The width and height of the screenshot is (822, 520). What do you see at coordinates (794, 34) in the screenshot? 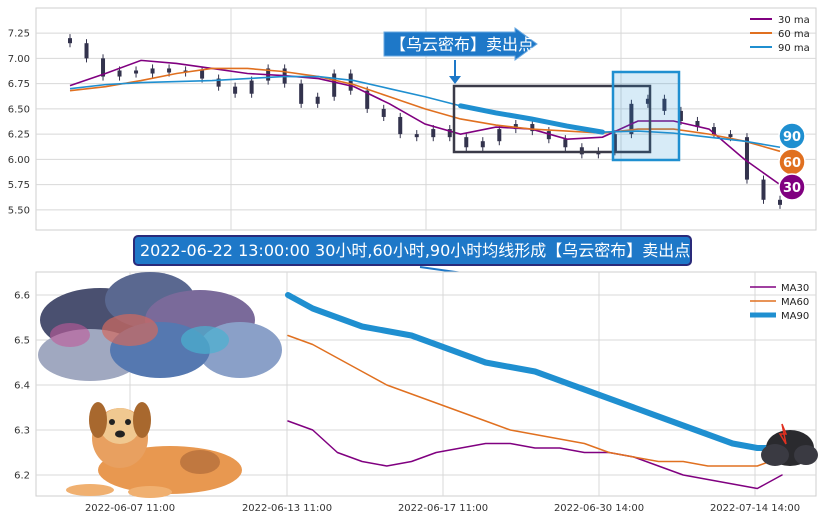
I see `legend-label-60ma: 60 ma` at bounding box center [794, 34].